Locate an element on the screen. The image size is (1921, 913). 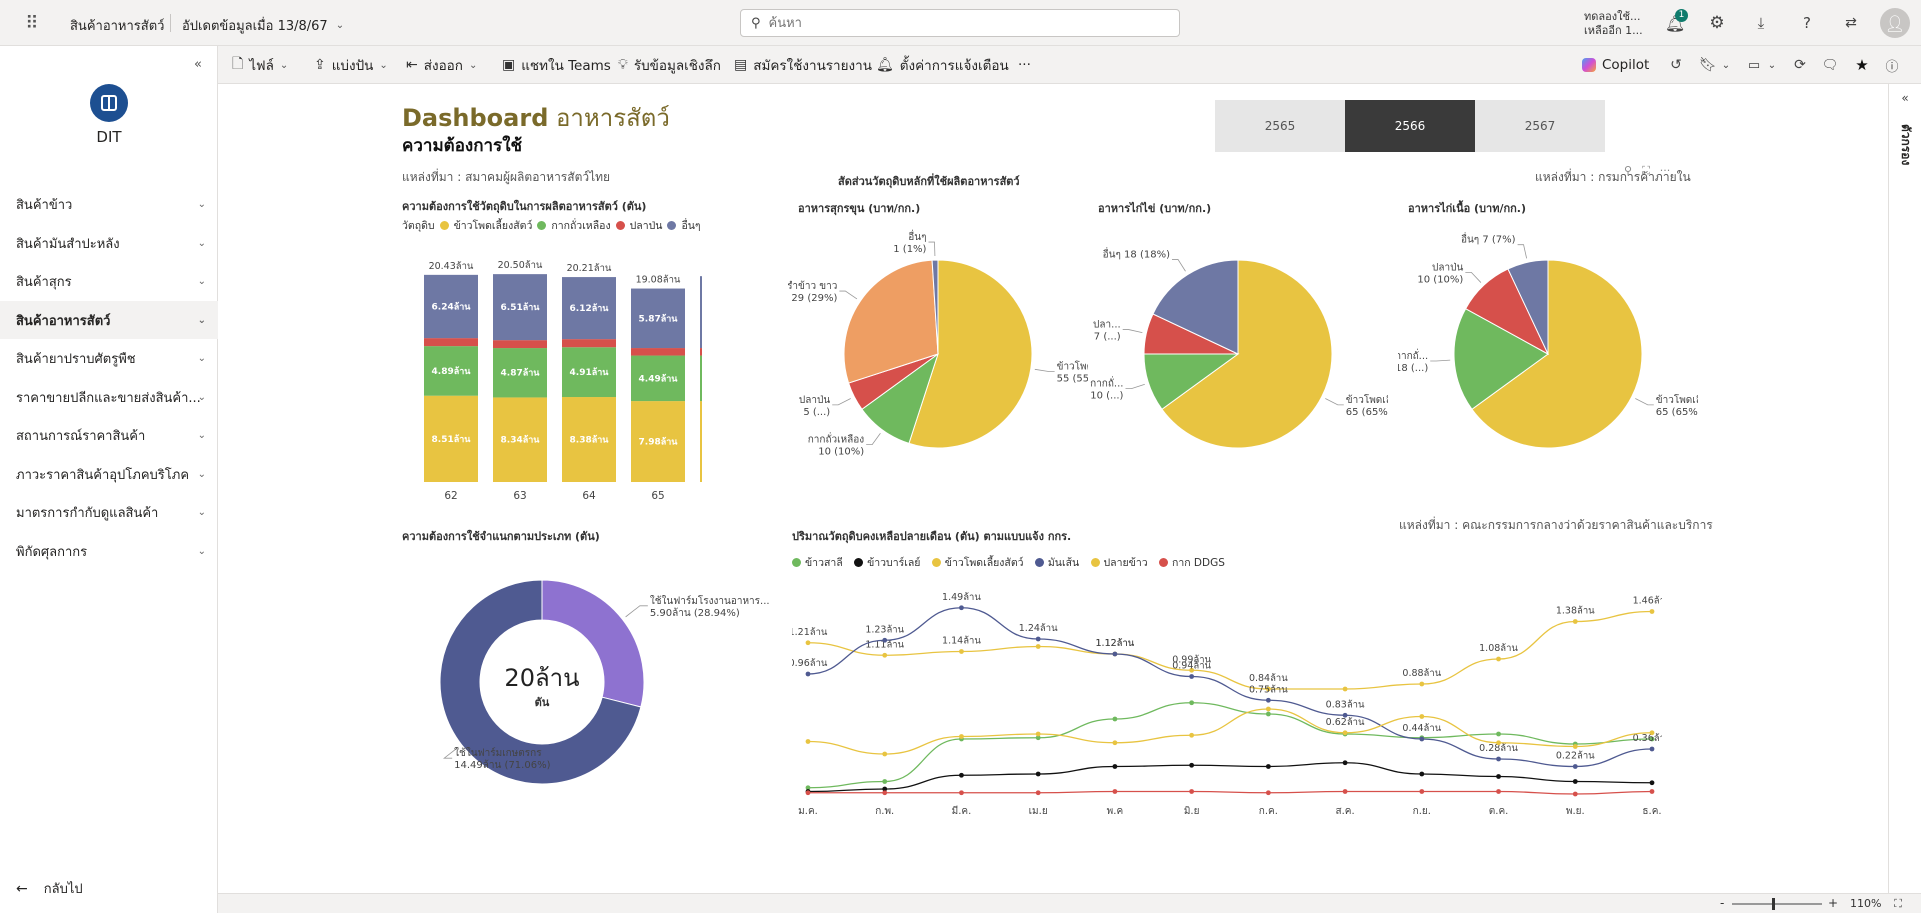
zoom-in-button: + is located at coordinates (1833, 903).